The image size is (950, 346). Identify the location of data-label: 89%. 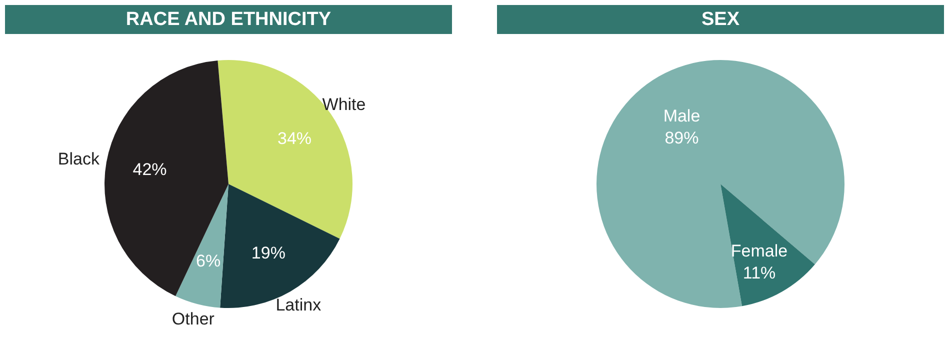
(681, 138).